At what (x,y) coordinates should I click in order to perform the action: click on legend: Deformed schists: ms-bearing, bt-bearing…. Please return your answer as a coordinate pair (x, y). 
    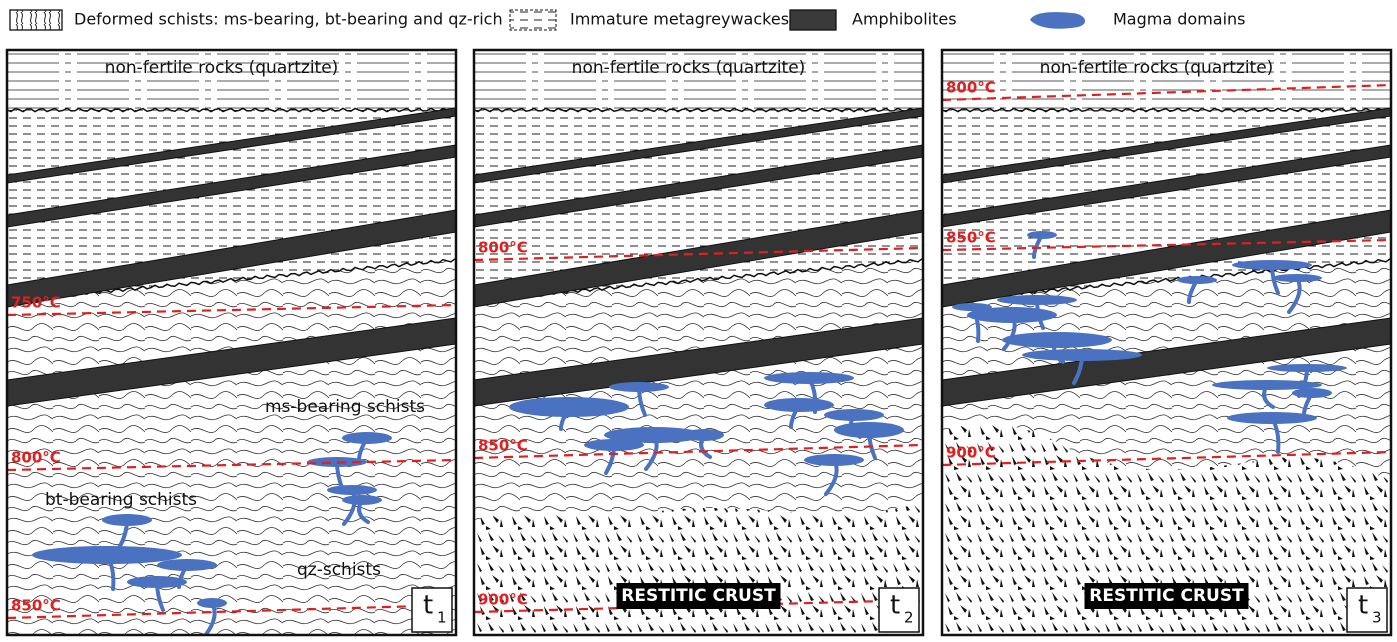
    Looking at the image, I should click on (627, 20).